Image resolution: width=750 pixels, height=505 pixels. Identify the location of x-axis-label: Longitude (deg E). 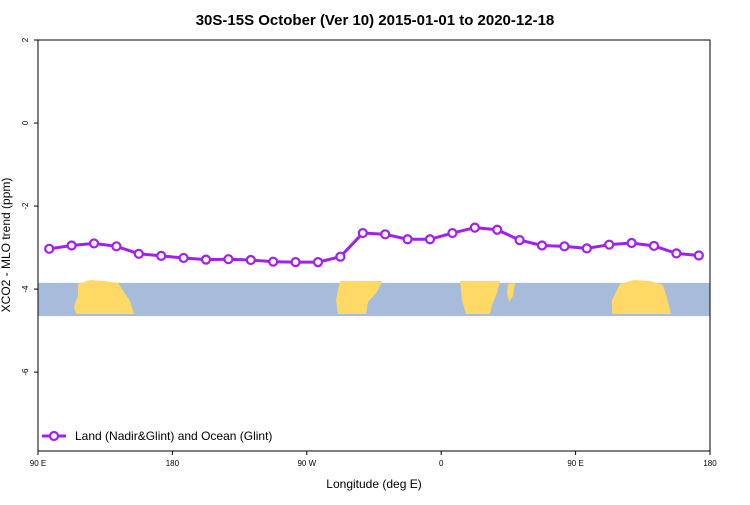
(373, 484).